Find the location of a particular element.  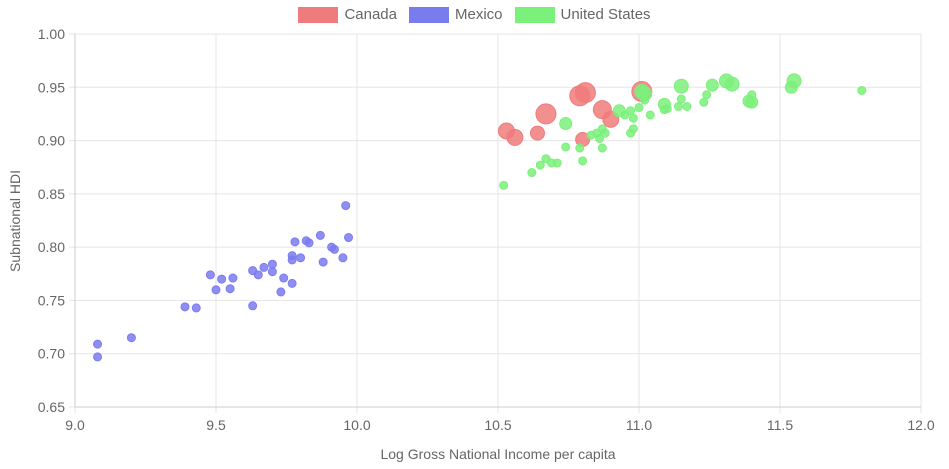

series-mexico is located at coordinates (223, 281).